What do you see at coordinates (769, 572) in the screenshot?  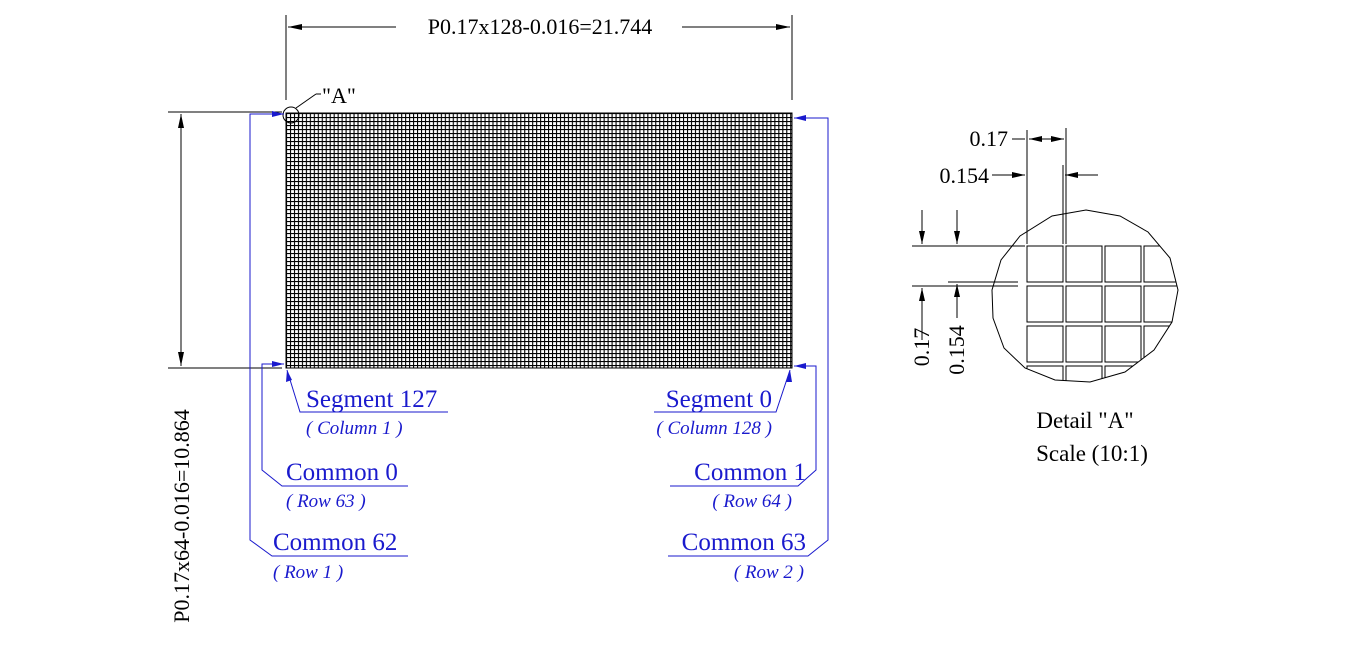 I see `common-63-sub: ( Row 2 )` at bounding box center [769, 572].